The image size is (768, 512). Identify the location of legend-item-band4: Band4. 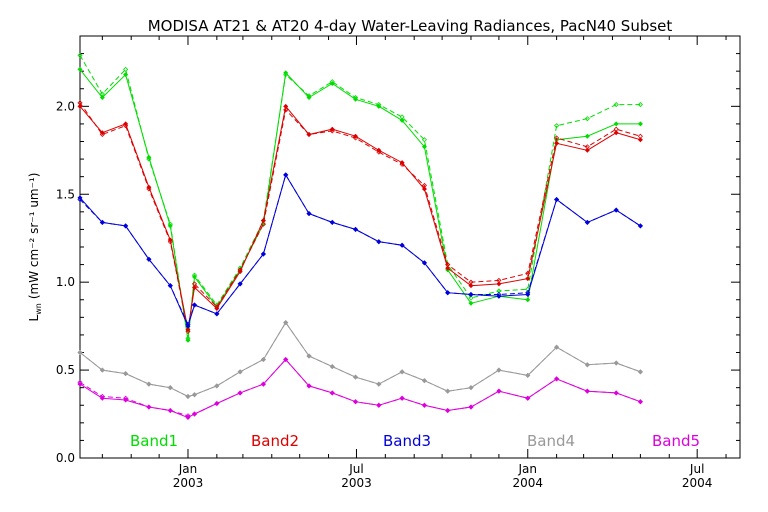
(551, 441).